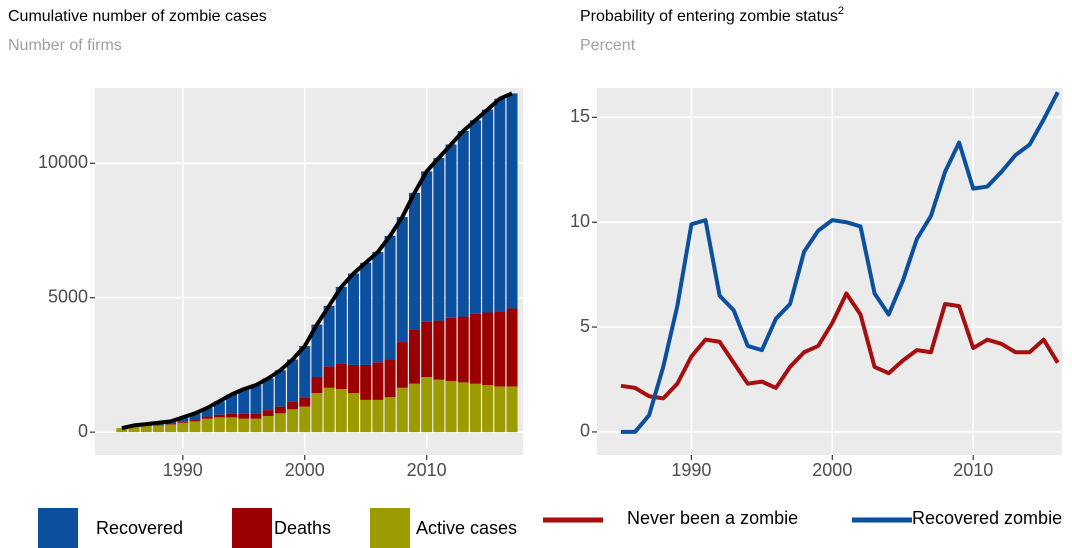  What do you see at coordinates (585, 431) in the screenshot?
I see `y-tick-label: 0` at bounding box center [585, 431].